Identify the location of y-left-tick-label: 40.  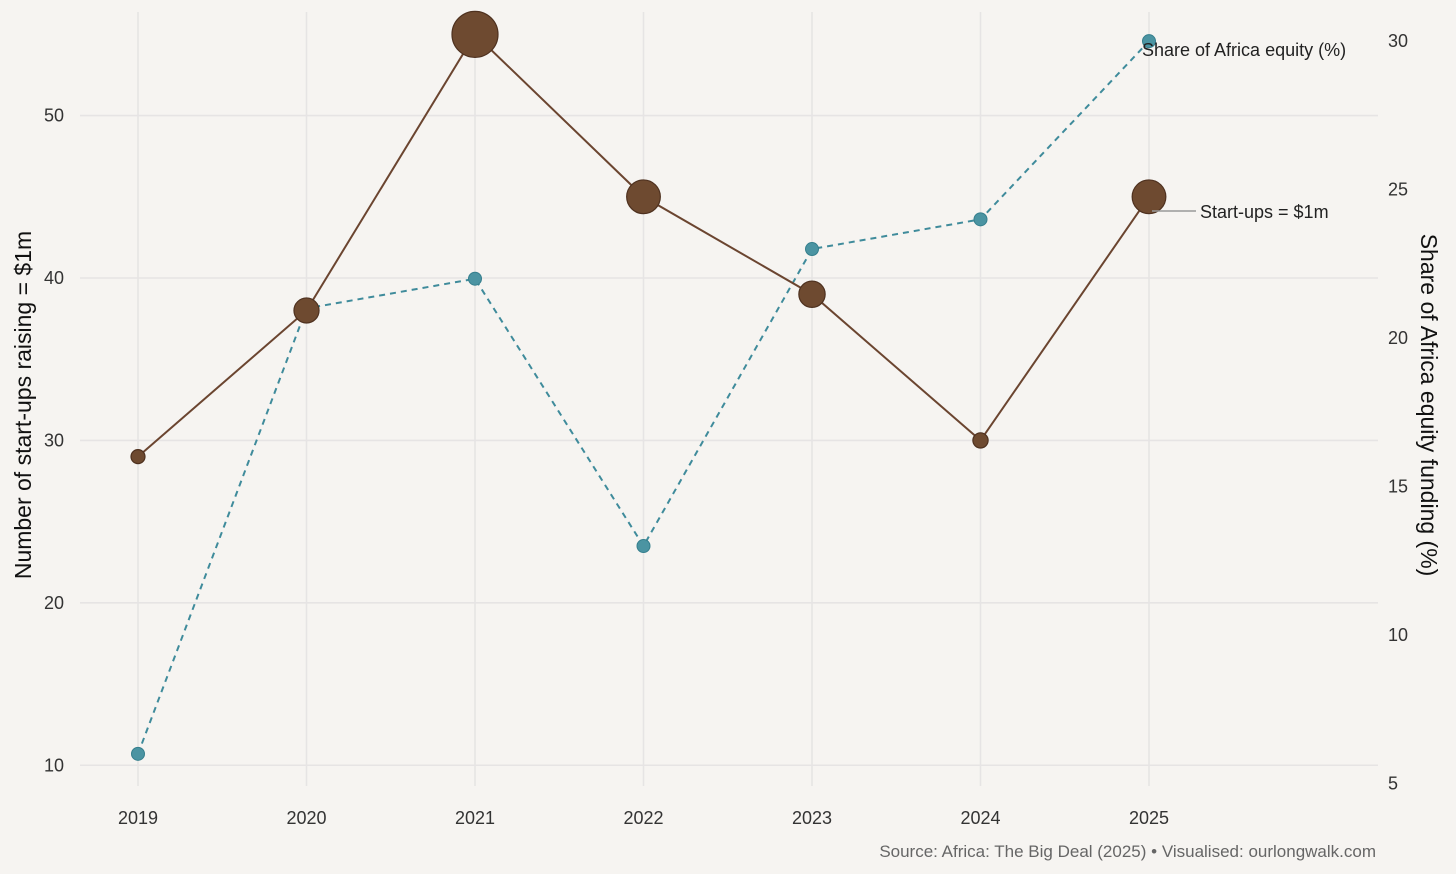
(54, 278).